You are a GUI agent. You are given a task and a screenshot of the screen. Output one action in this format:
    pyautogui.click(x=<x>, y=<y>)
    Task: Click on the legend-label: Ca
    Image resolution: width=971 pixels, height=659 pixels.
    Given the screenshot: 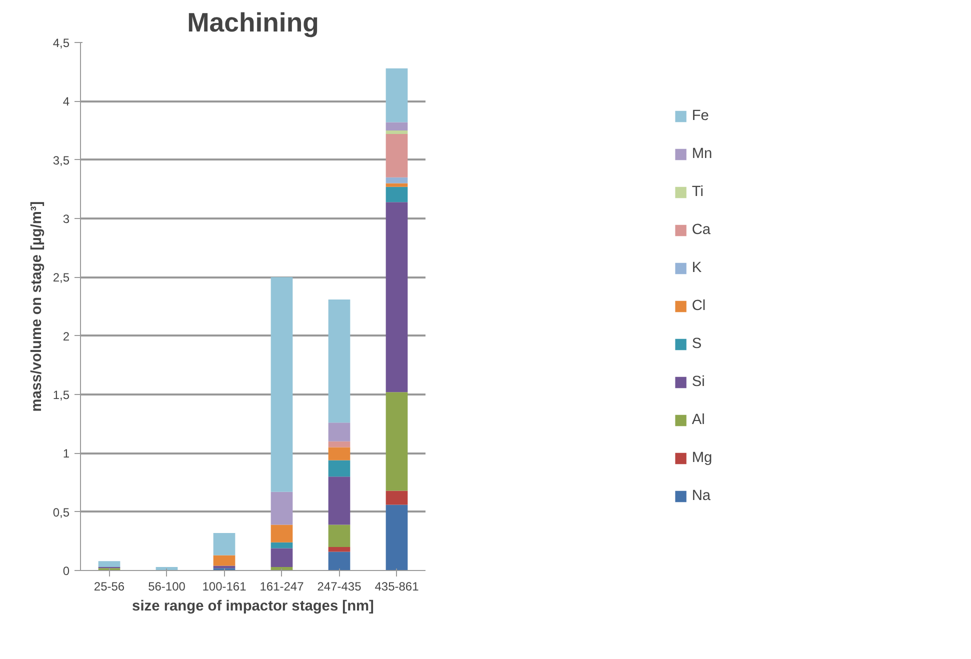 What is the action you would take?
    pyautogui.click(x=702, y=230)
    